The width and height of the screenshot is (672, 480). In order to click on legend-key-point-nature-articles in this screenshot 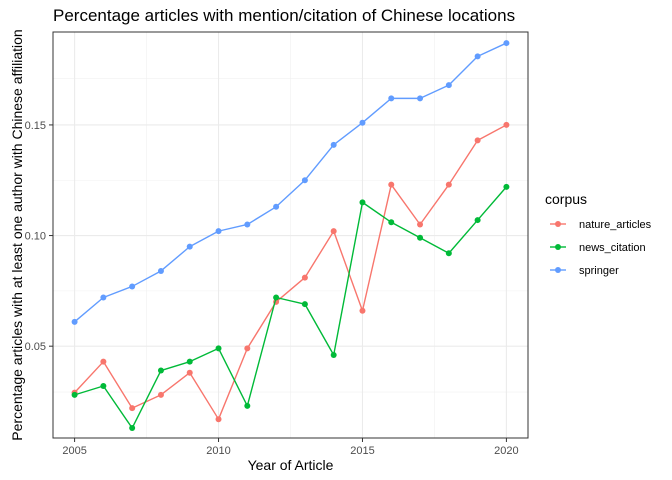, I will do `click(558, 224)`.